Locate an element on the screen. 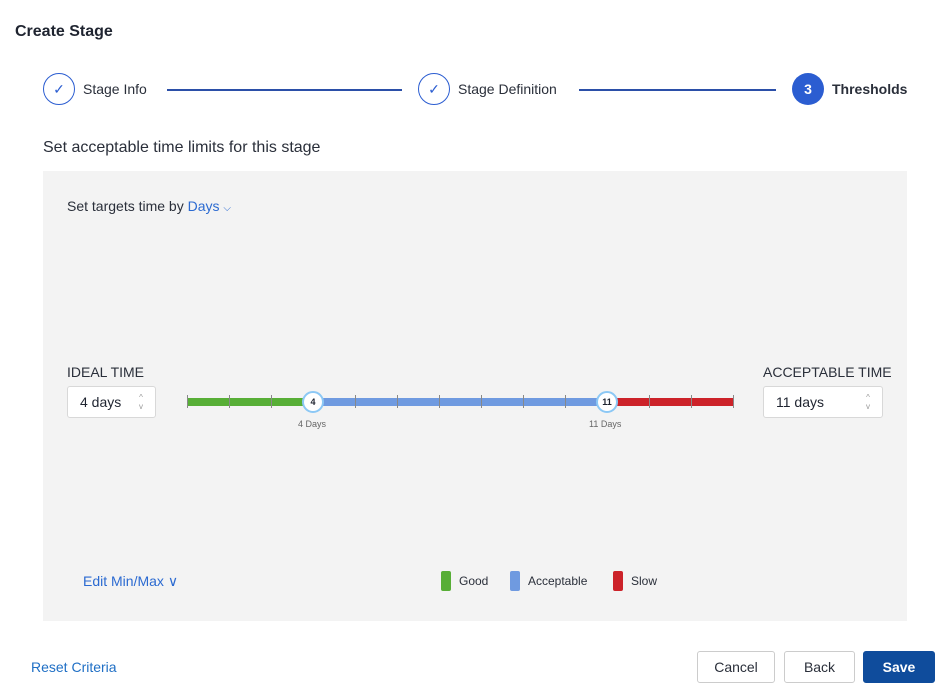 This screenshot has height=695, width=948. ideal-caption: 4 Days is located at coordinates (312, 424).